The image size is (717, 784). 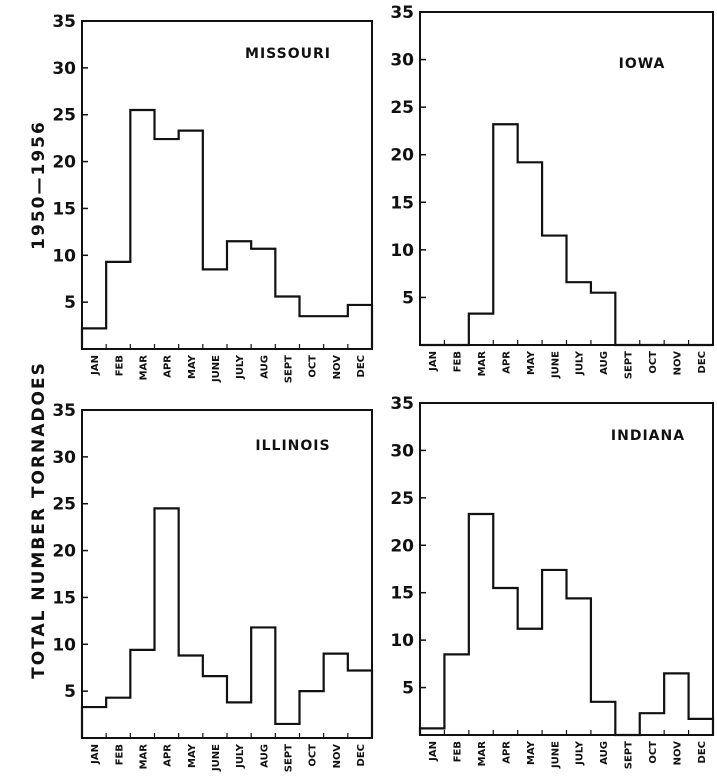 I want to click on y-axis-label-line1: 1950—1956, so click(x=39, y=185).